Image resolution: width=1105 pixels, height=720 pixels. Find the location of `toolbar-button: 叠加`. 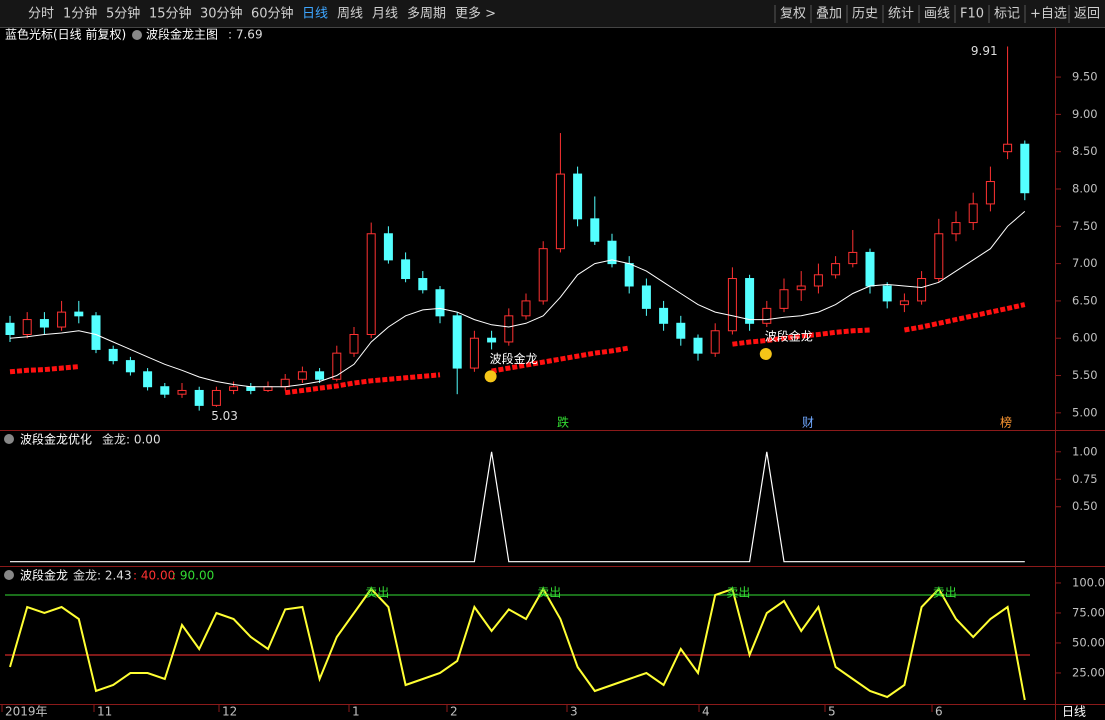

toolbar-button: 叠加 is located at coordinates (829, 14).